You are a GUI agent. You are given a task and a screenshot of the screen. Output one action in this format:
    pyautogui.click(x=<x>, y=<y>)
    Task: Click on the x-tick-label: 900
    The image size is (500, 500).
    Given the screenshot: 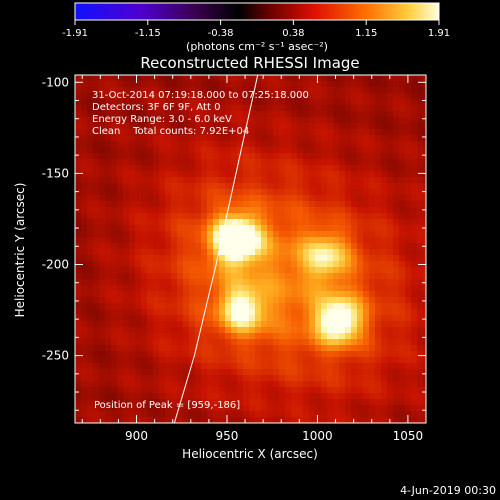 What is the action you would take?
    pyautogui.click(x=136, y=436)
    